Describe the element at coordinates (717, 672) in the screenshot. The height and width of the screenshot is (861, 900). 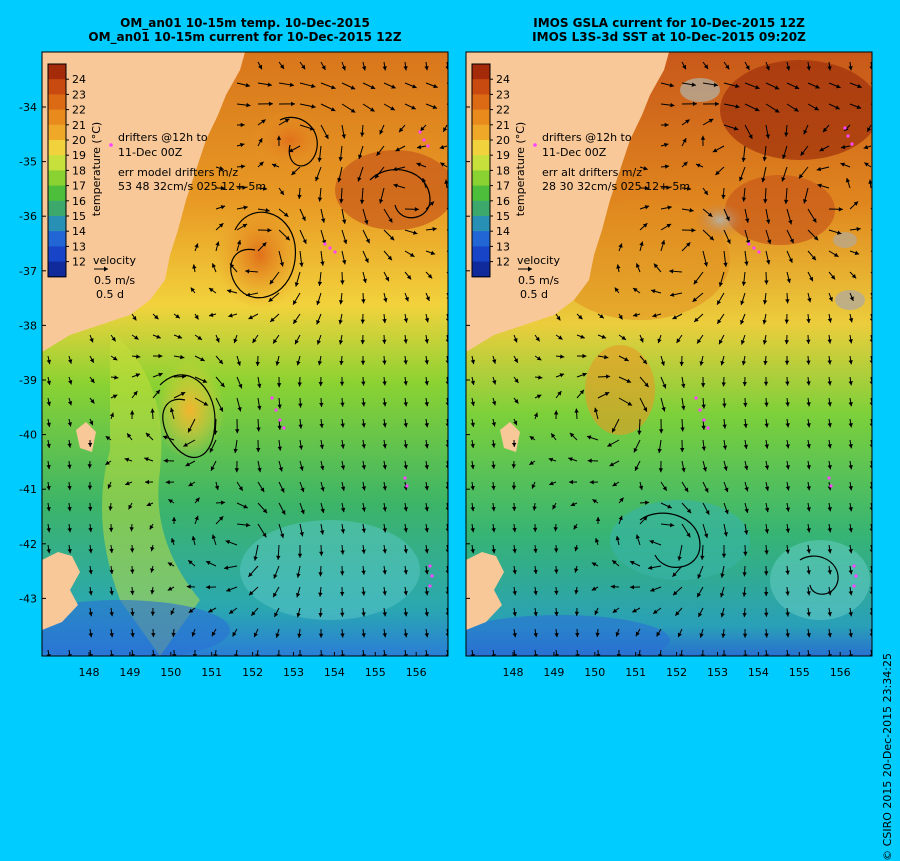
I see `right-longitude-tick-label: 153` at that location.